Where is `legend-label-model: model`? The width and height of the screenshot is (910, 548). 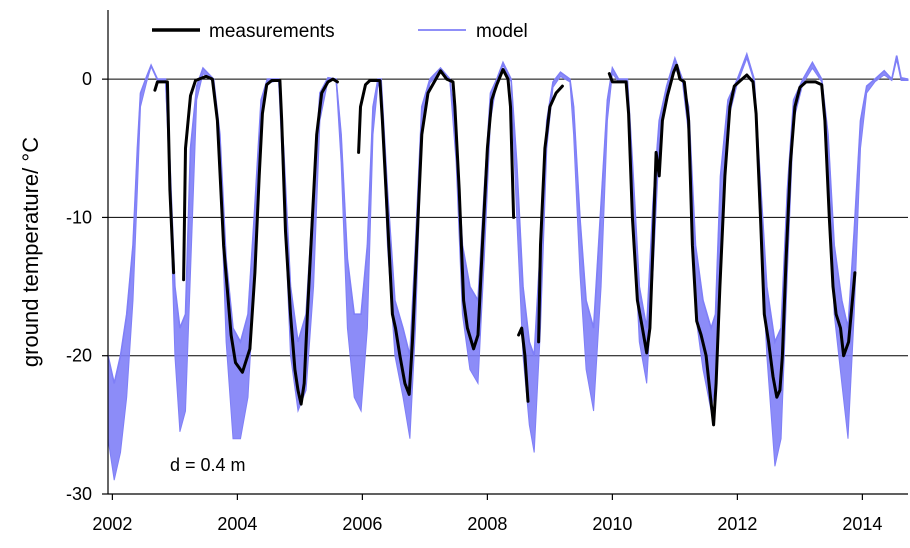 legend-label-model: model is located at coordinates (502, 31).